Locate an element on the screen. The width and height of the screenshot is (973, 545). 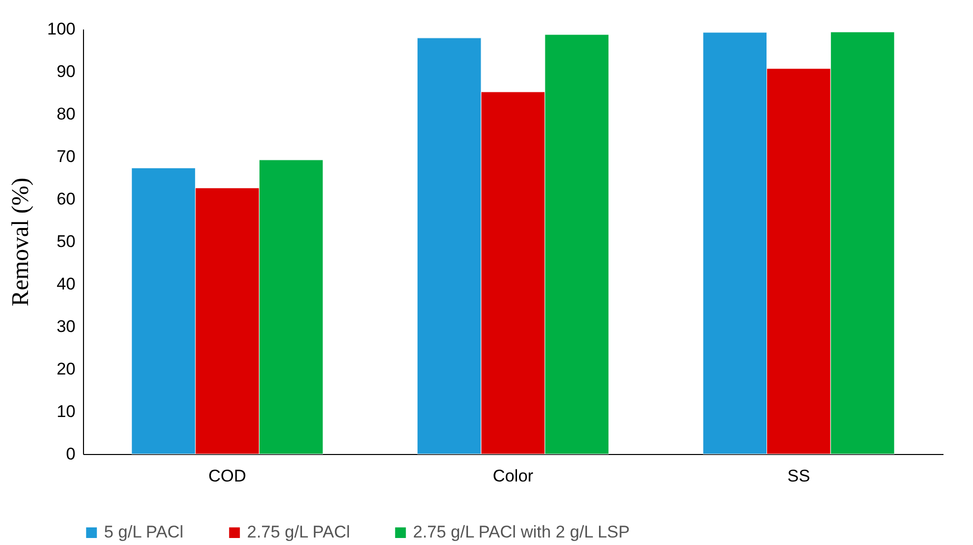
x-tick-label: Color is located at coordinates (513, 476).